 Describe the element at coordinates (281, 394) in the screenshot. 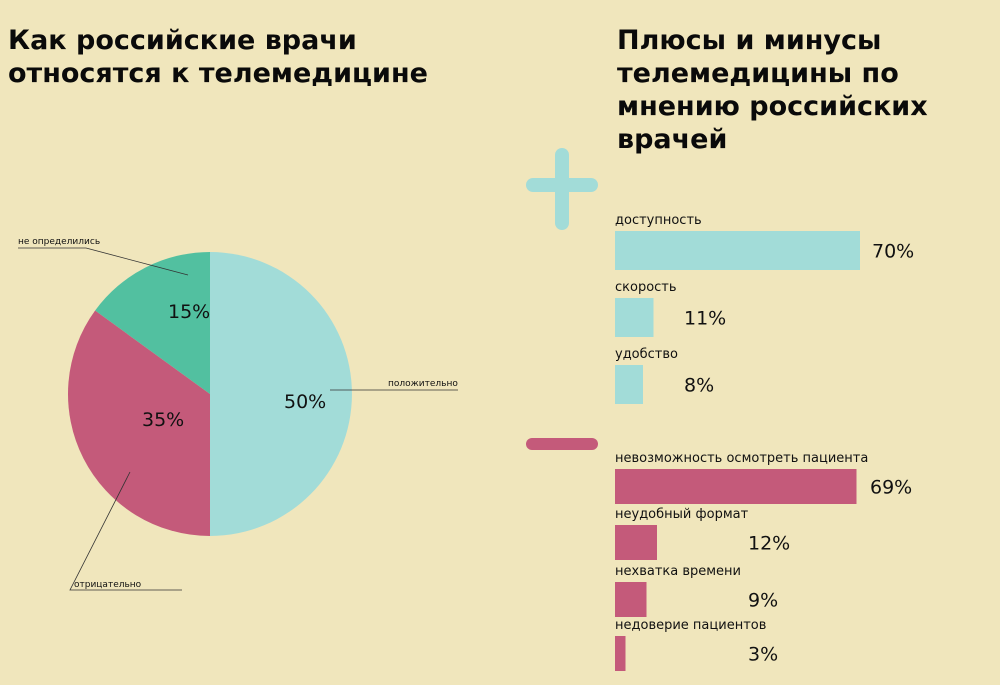

I see `pie-slice-положительно` at that location.